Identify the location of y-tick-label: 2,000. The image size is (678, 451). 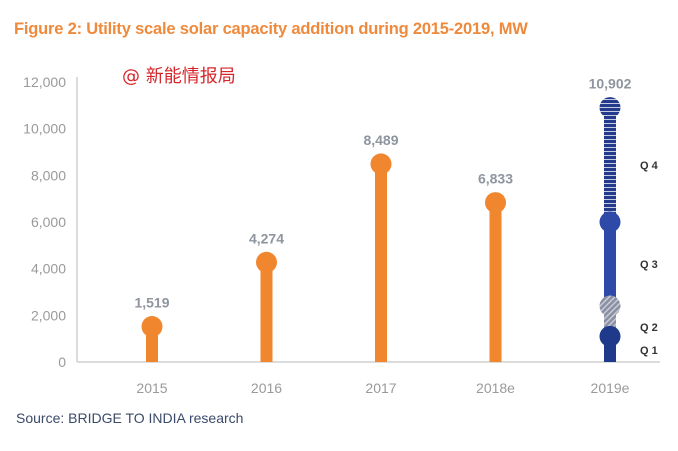
(48, 315).